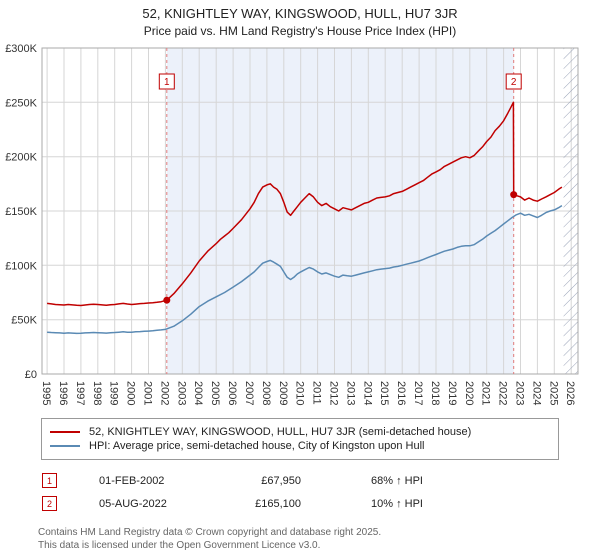 This screenshot has height=560, width=600. I want to click on x-tick-label: 1998, so click(97, 393).